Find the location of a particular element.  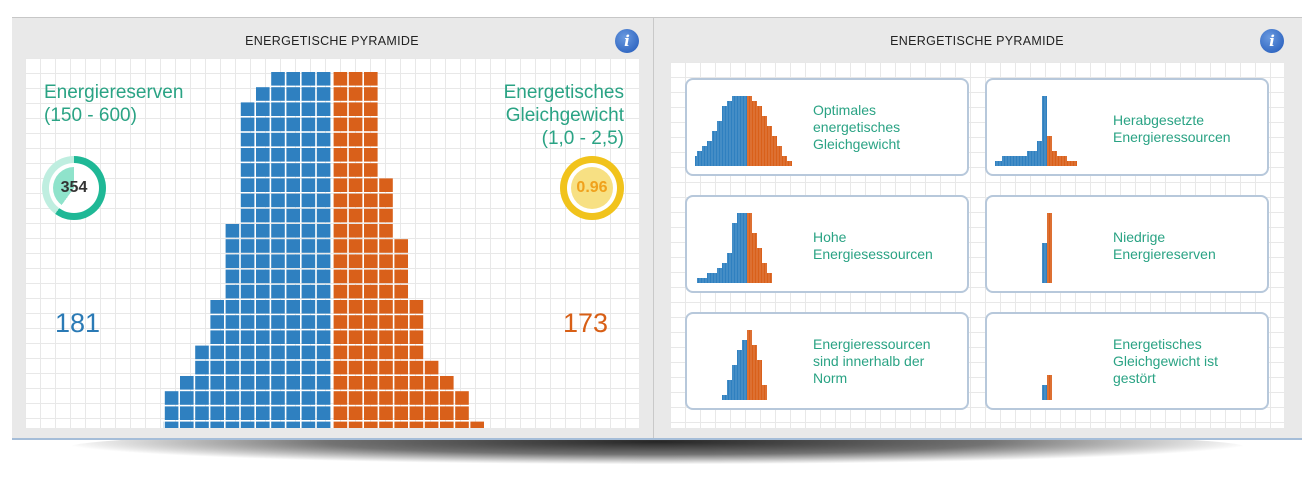

card-pyramid-thumbnail is located at coordinates (1051, 365).